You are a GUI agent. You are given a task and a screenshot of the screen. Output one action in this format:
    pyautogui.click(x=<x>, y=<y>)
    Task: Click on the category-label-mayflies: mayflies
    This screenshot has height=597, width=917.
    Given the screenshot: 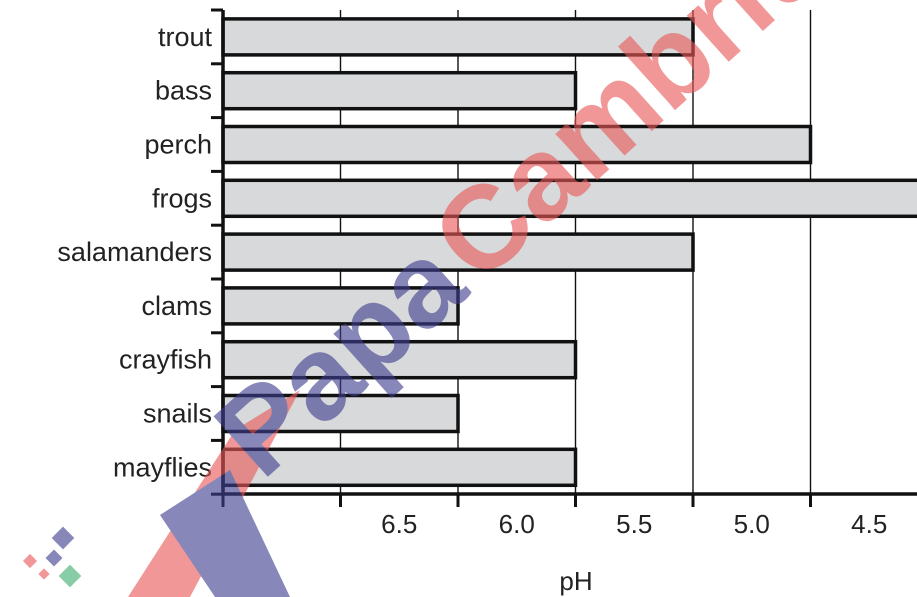 What is the action you would take?
    pyautogui.click(x=162, y=467)
    